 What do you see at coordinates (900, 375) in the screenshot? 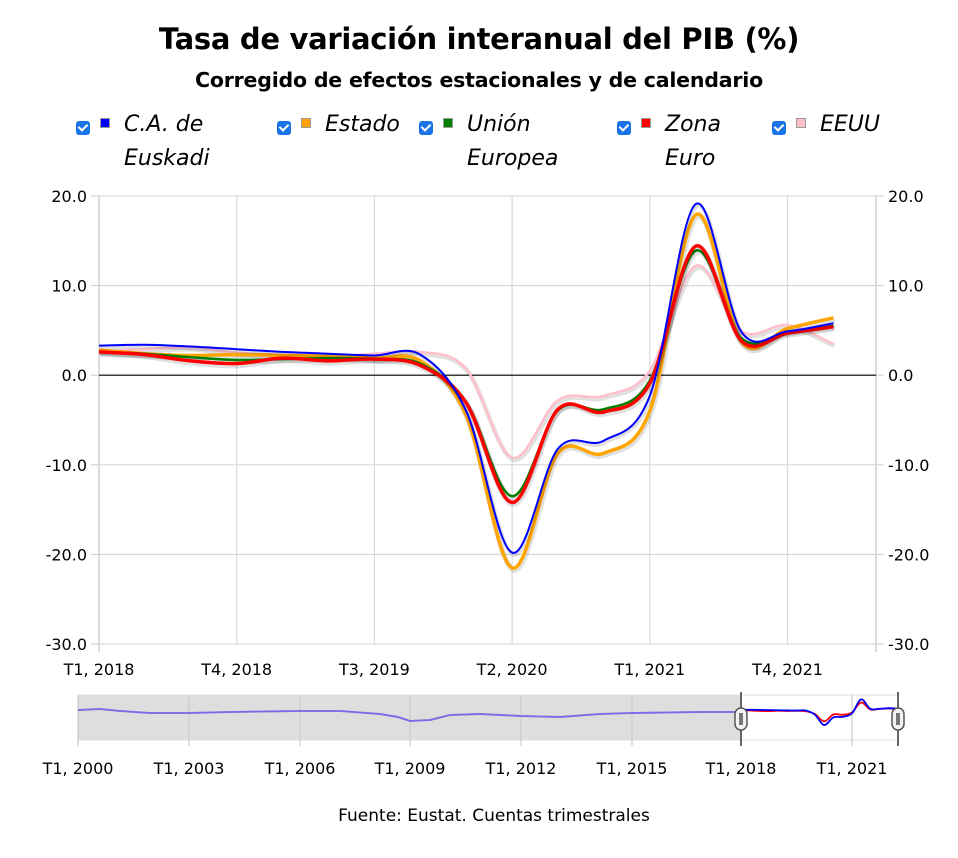
I see `y-tick-label-right: 0.0` at bounding box center [900, 375].